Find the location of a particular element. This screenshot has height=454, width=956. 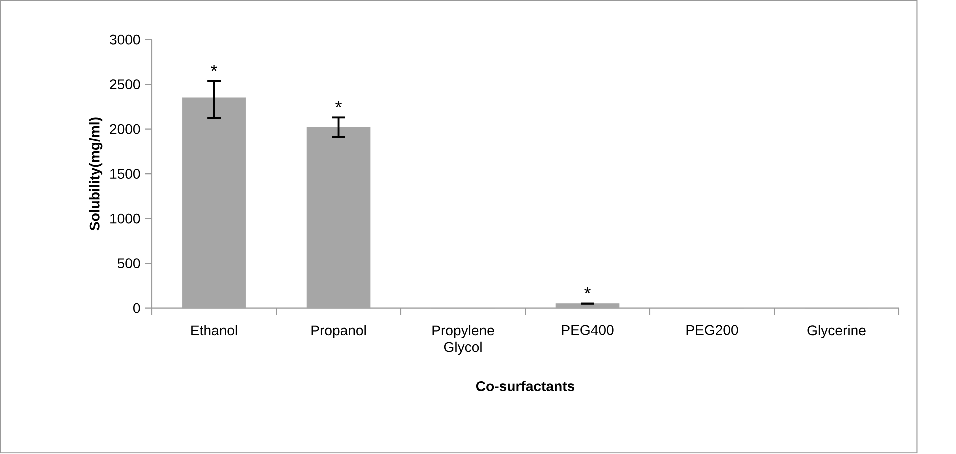

y-tick-label: 0 is located at coordinates (137, 309).